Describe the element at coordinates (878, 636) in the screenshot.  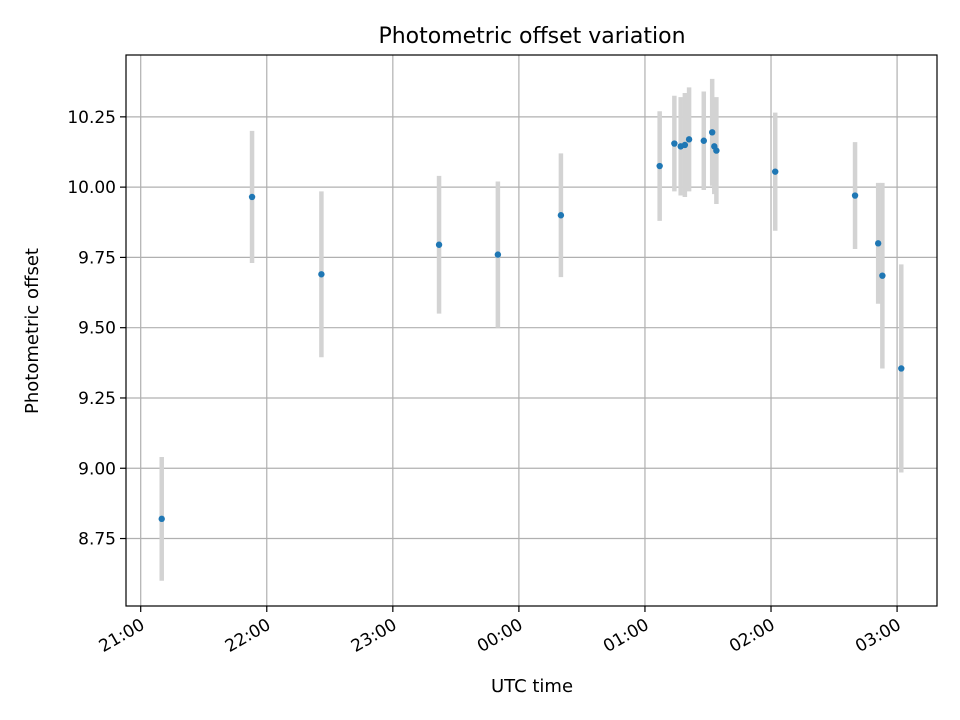
I see `x-tick-label: 03:00` at that location.